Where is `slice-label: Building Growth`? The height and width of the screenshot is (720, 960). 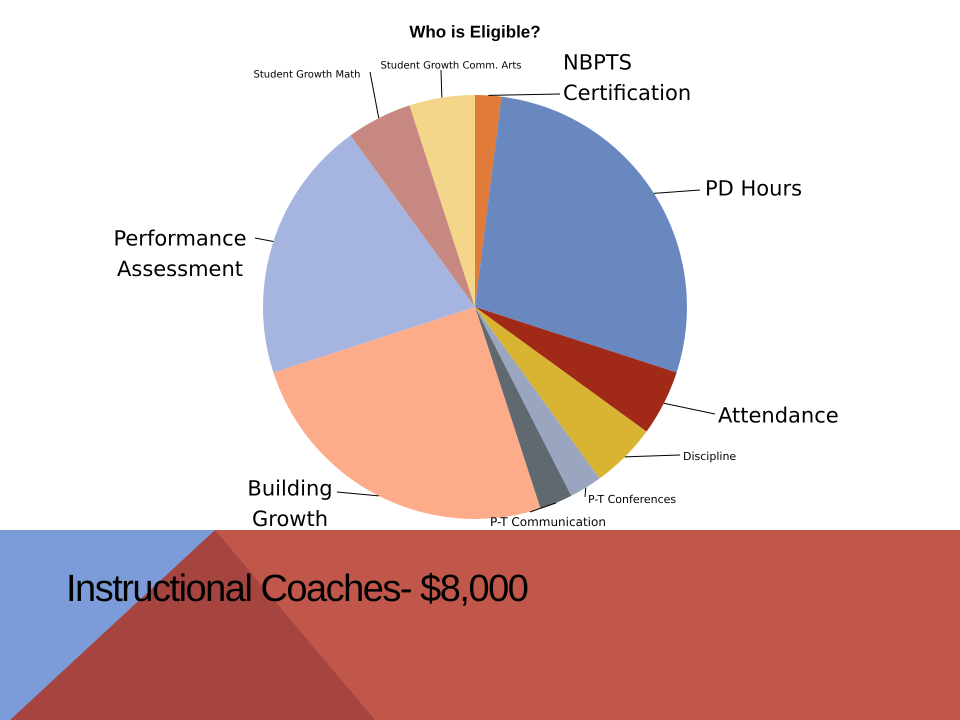
slice-label: Building Growth is located at coordinates (290, 503).